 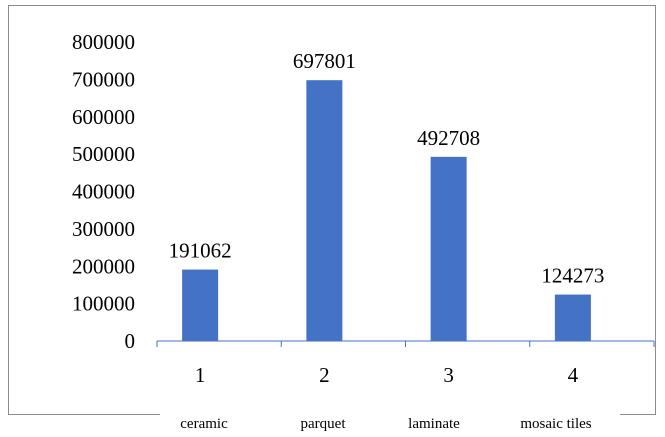 I want to click on y-tick-label: 100000, so click(x=103, y=304).